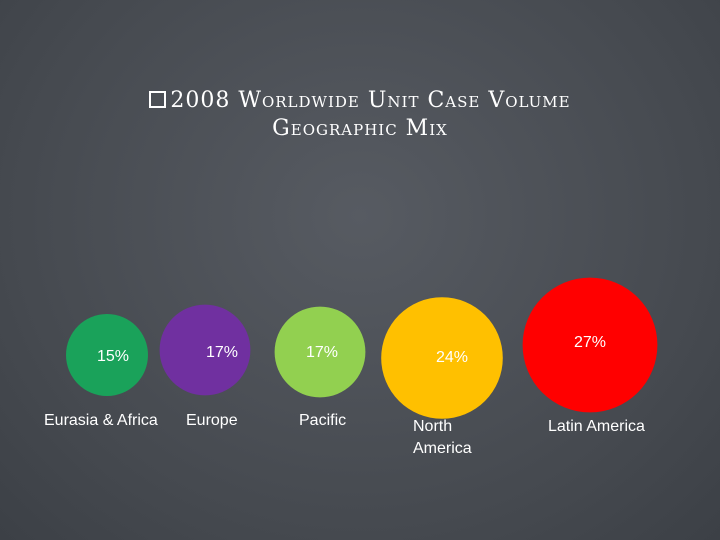  I want to click on title-line: 2008 Worldwide Unit Case Volume, so click(360, 100).